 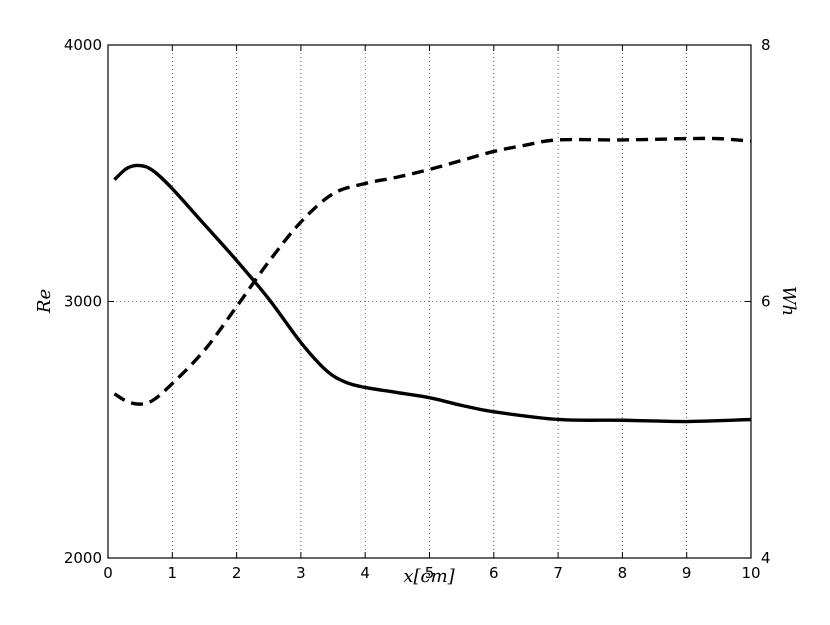 What do you see at coordinates (365, 573) in the screenshot?
I see `x-tick-label: 4` at bounding box center [365, 573].